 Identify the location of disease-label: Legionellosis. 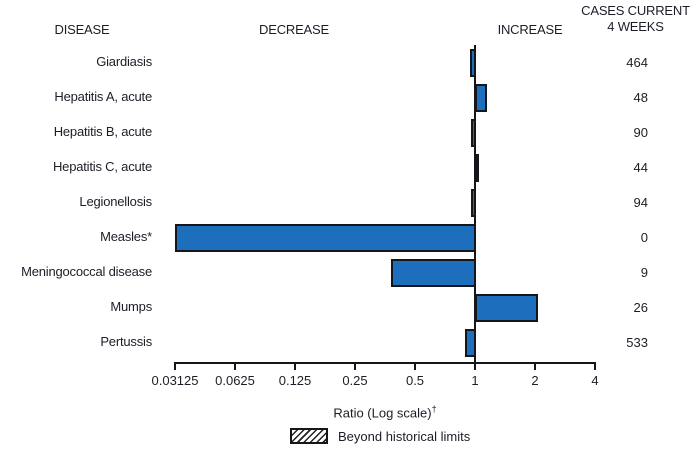
(115, 201).